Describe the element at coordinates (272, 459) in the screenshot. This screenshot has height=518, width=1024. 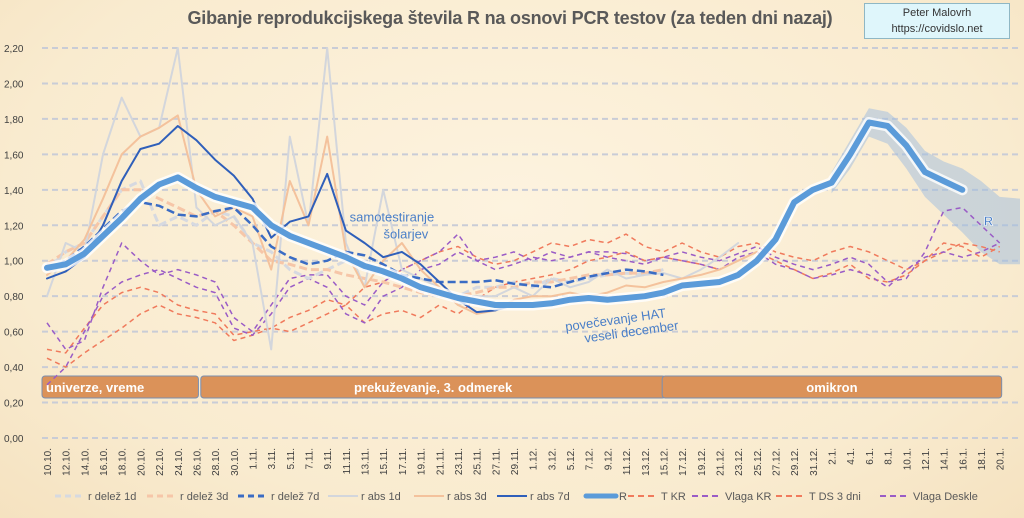
I see `x-tick-label: 3.11.` at that location.